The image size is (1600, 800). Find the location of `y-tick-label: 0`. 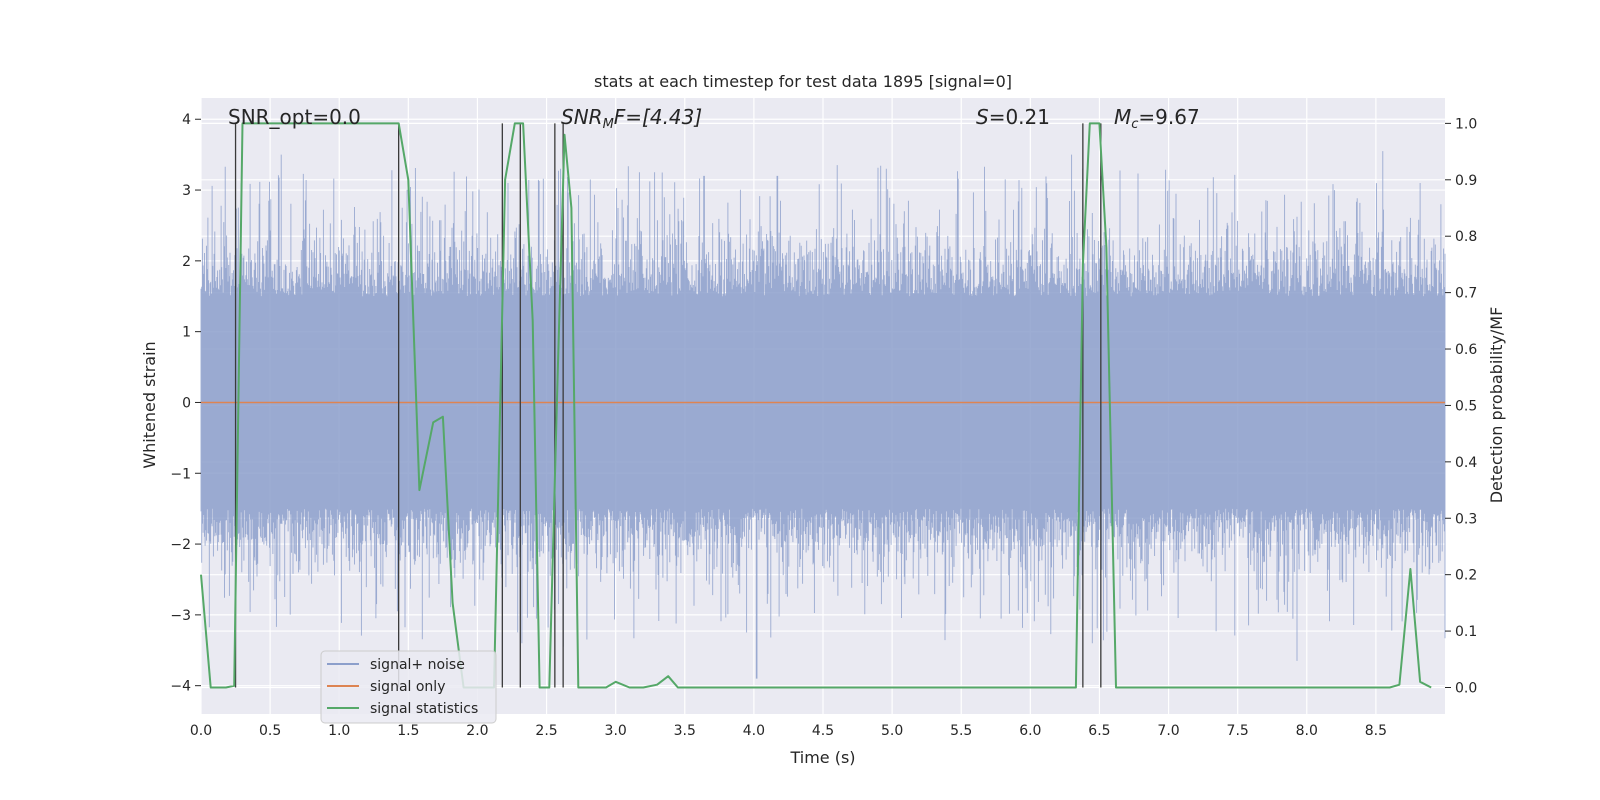

y-tick-label: 0 is located at coordinates (186, 403).